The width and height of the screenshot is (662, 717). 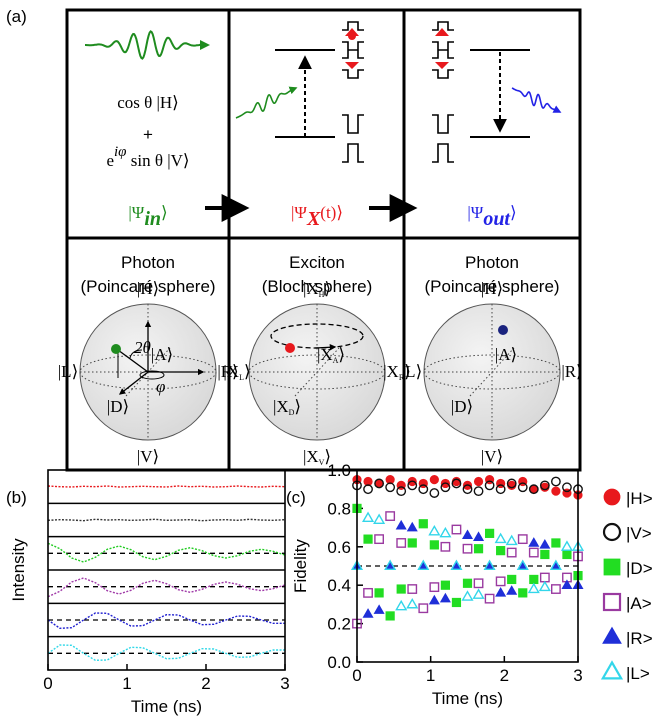 I want to click on y-tick-label: 1.0, so click(x=339, y=470).